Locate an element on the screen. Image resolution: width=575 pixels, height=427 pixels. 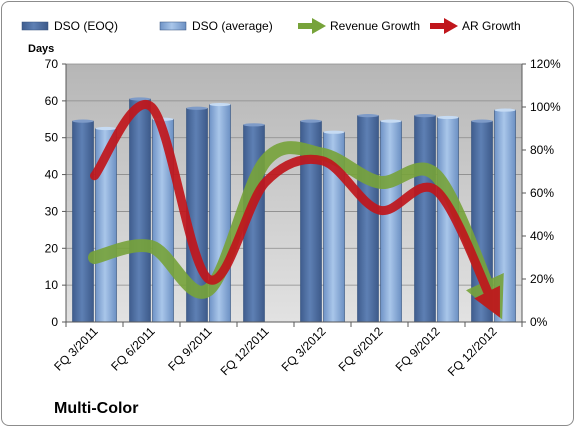
y-axis-right-ticks: 0% 20% 40% 60% 80% 100% 120% is located at coordinates (541, 193).